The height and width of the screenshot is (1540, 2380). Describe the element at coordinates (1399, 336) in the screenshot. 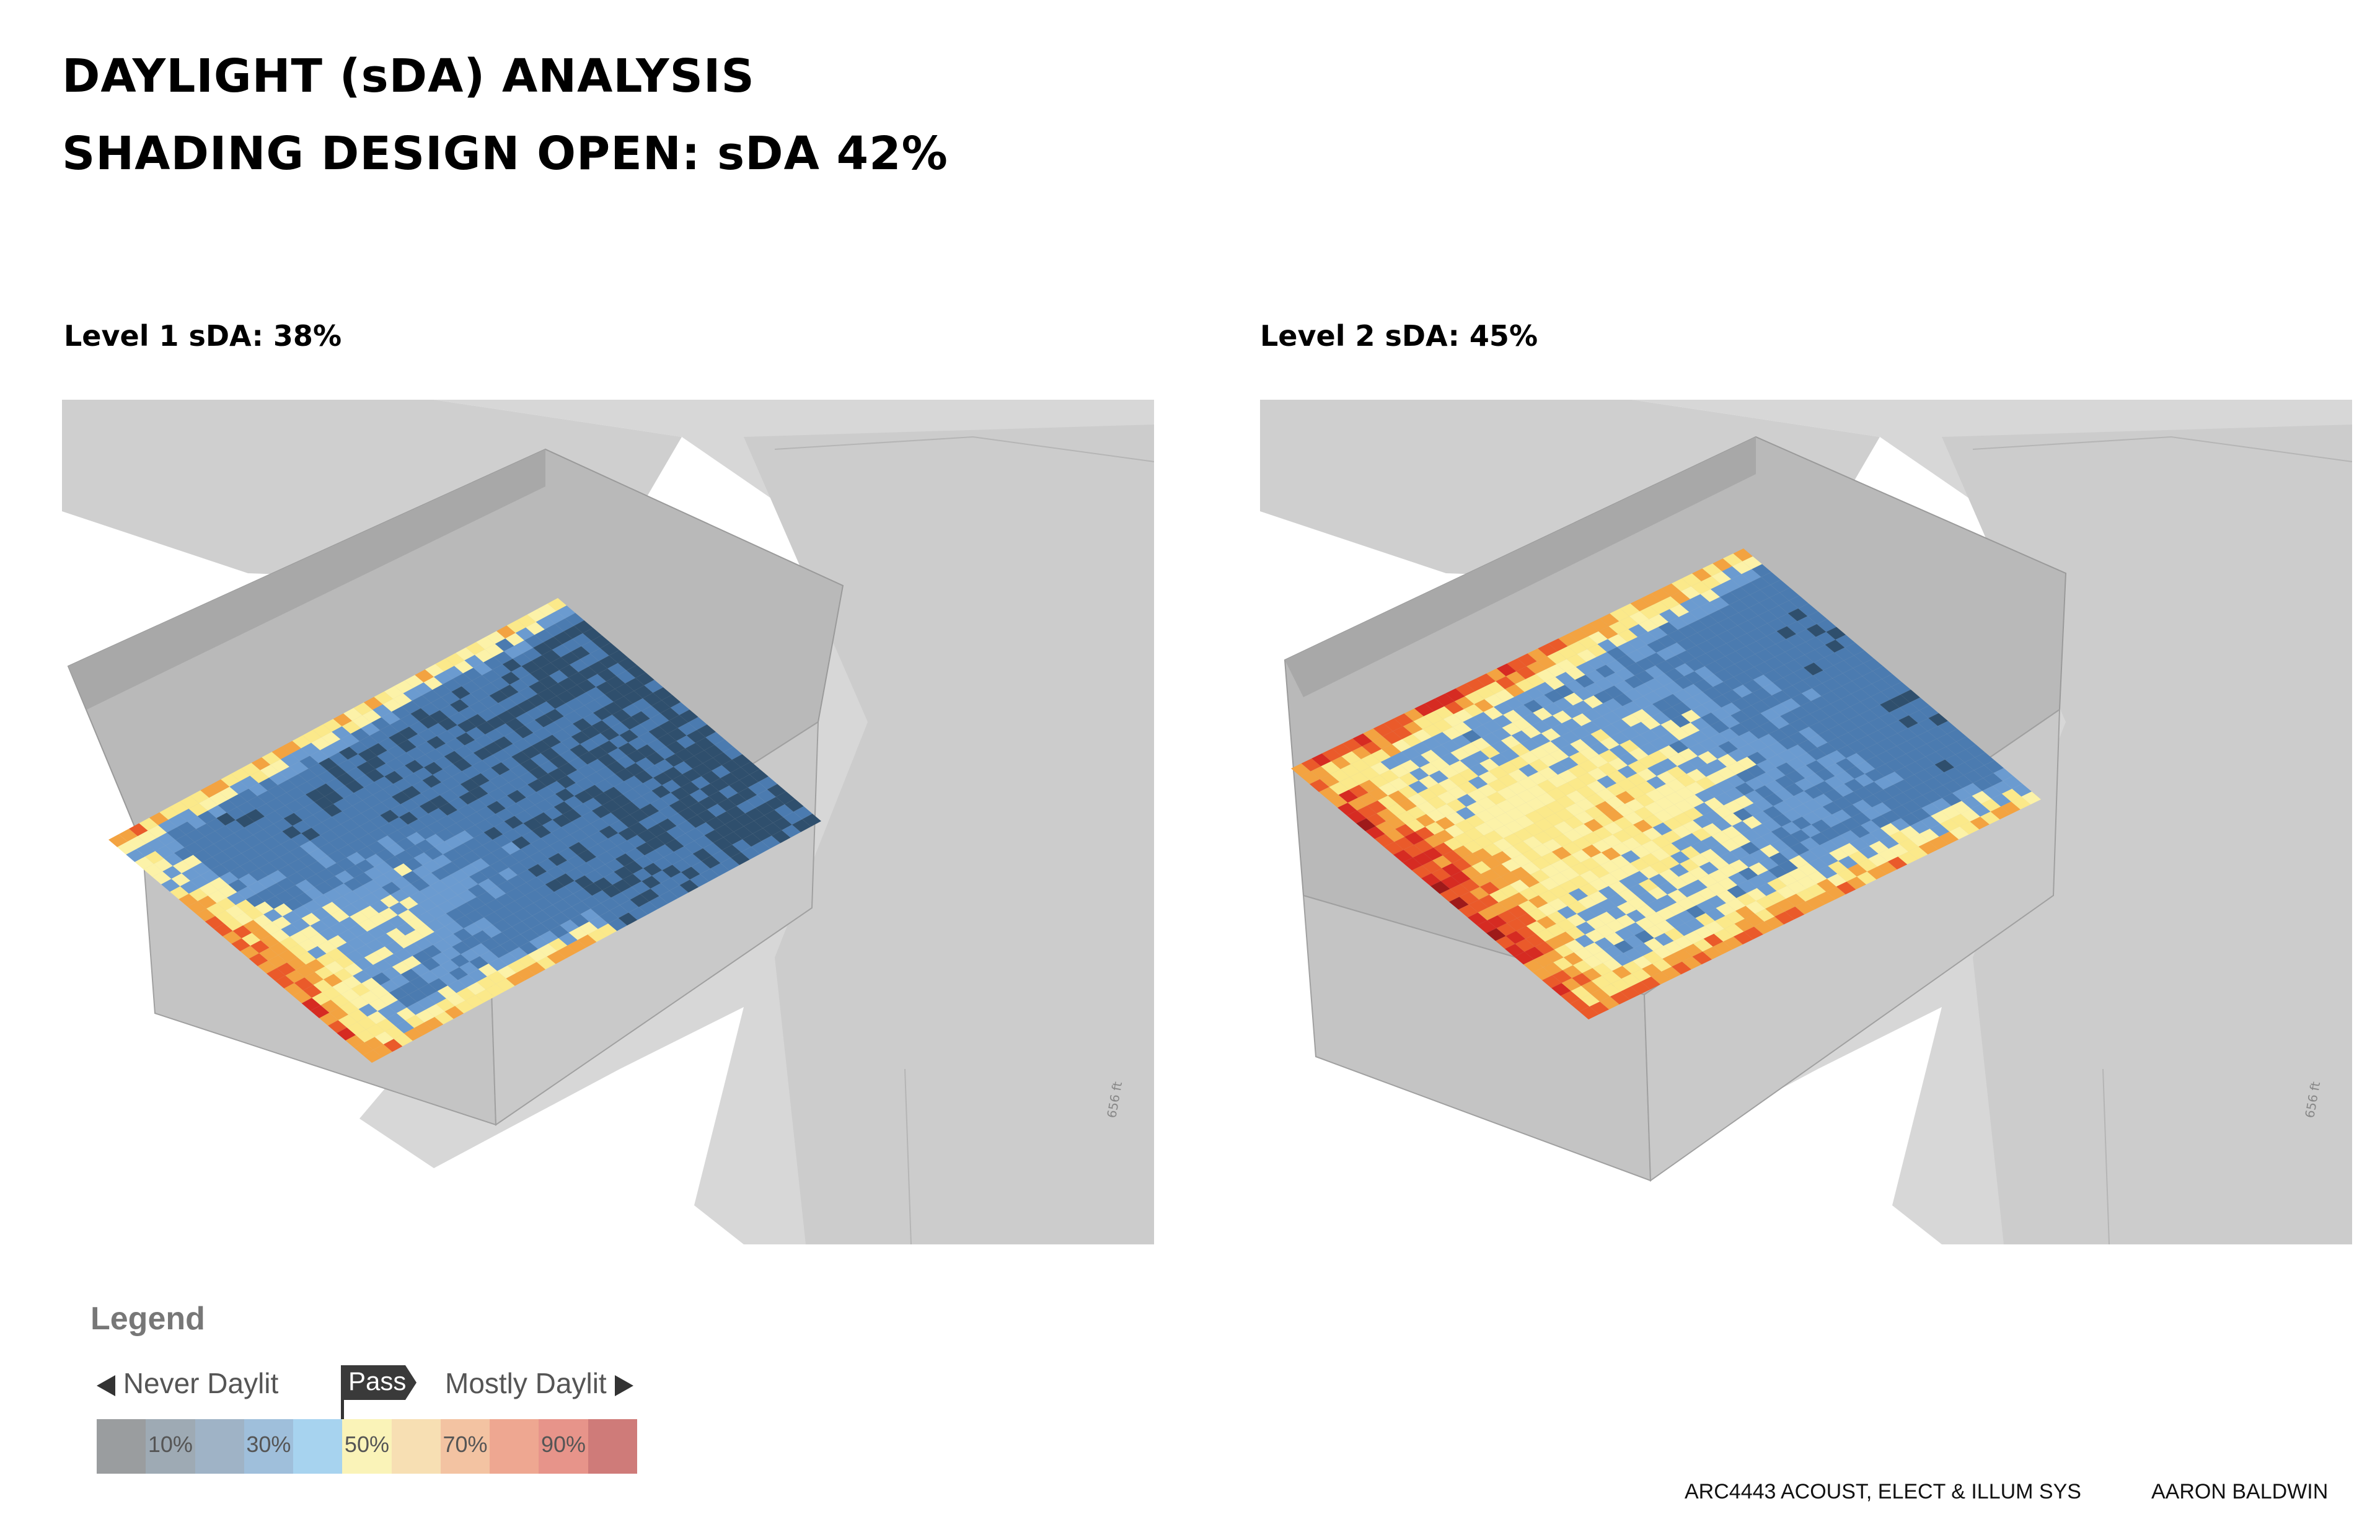

I see `level-2-label: Level 2 sDA: 45%` at that location.